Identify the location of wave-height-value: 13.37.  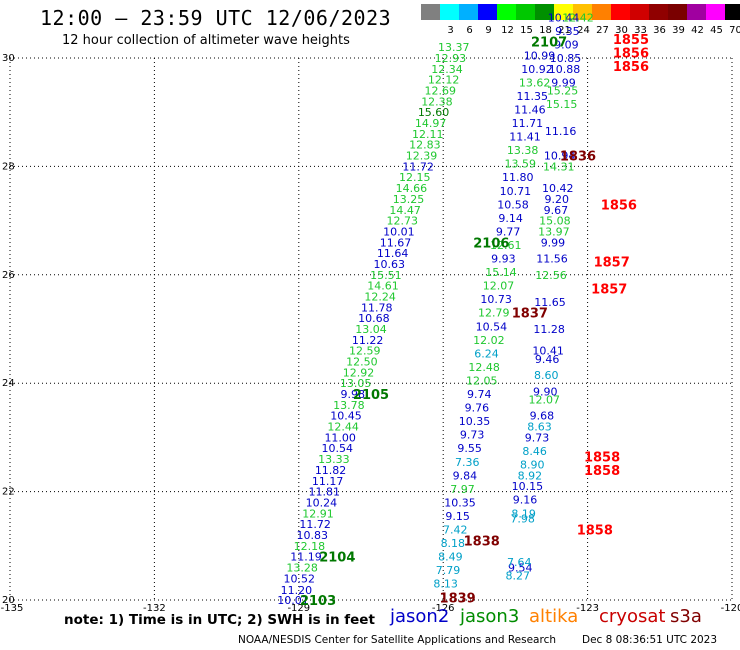
(454, 47).